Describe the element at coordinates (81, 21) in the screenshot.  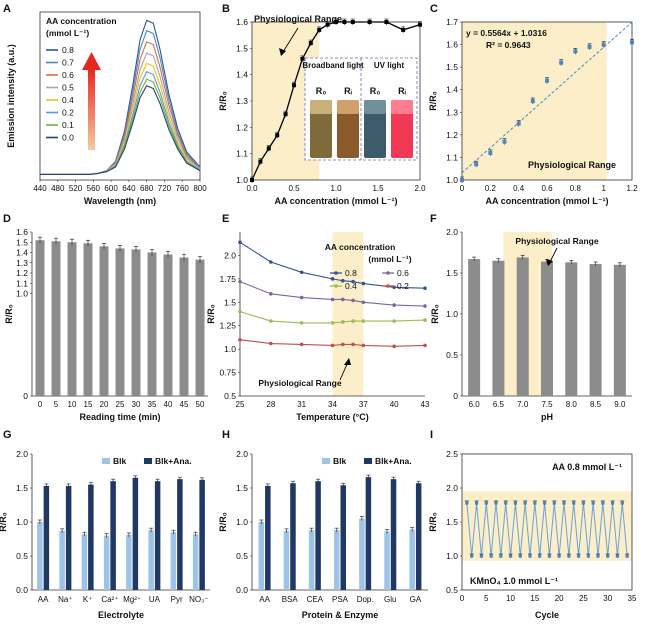
I see `a-legend-title: AA concentration` at that location.